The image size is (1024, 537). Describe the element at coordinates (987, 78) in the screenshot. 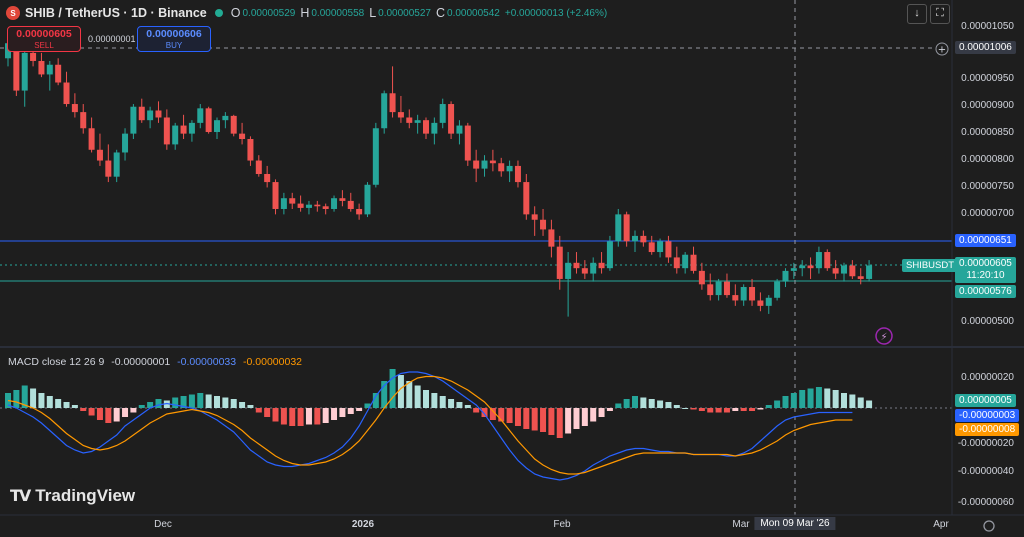

I see `price-tick: 0.00000950` at that location.